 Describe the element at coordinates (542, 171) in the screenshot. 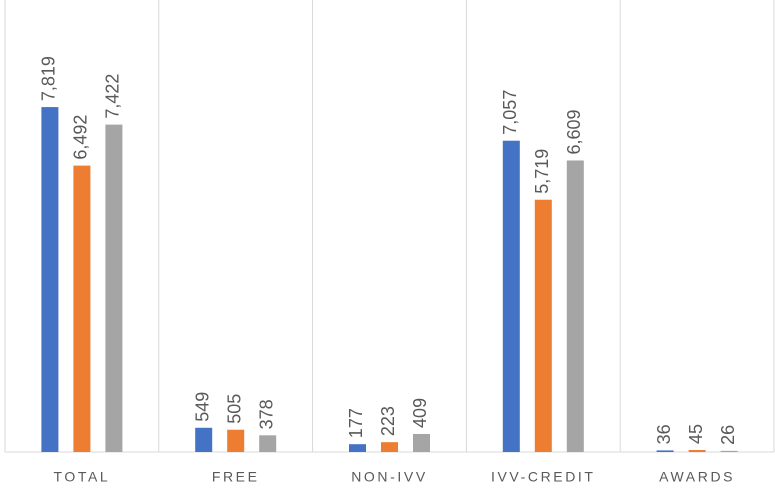

I see `data-label: 5,719` at that location.